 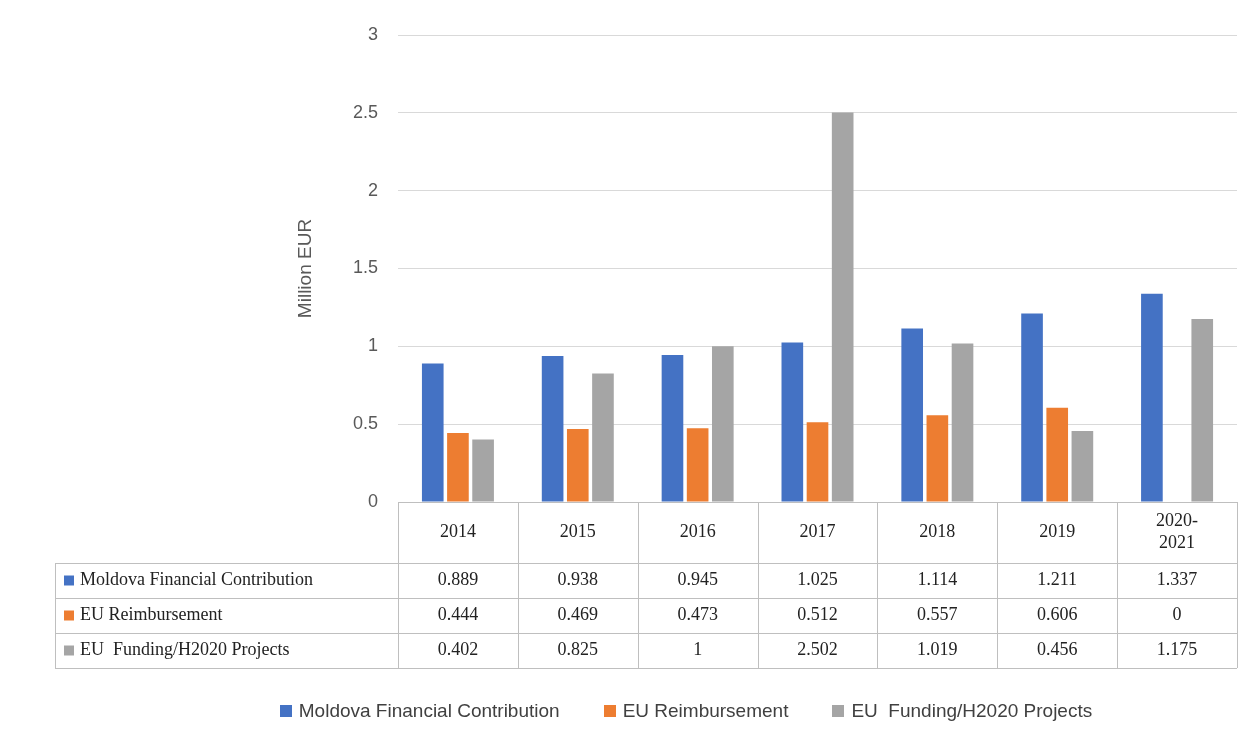 I want to click on x-tick-label: 2016, so click(x=697, y=531).